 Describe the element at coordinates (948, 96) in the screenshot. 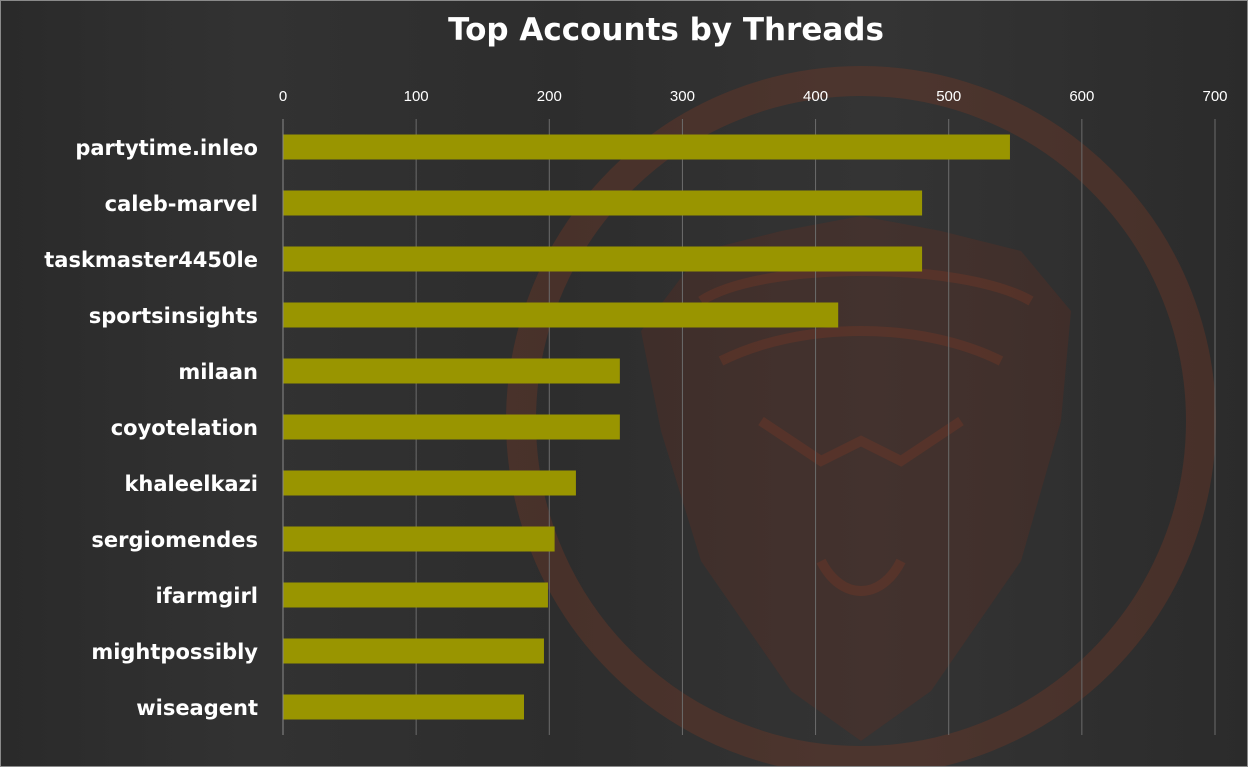

I see `x-tick-label: 500` at that location.